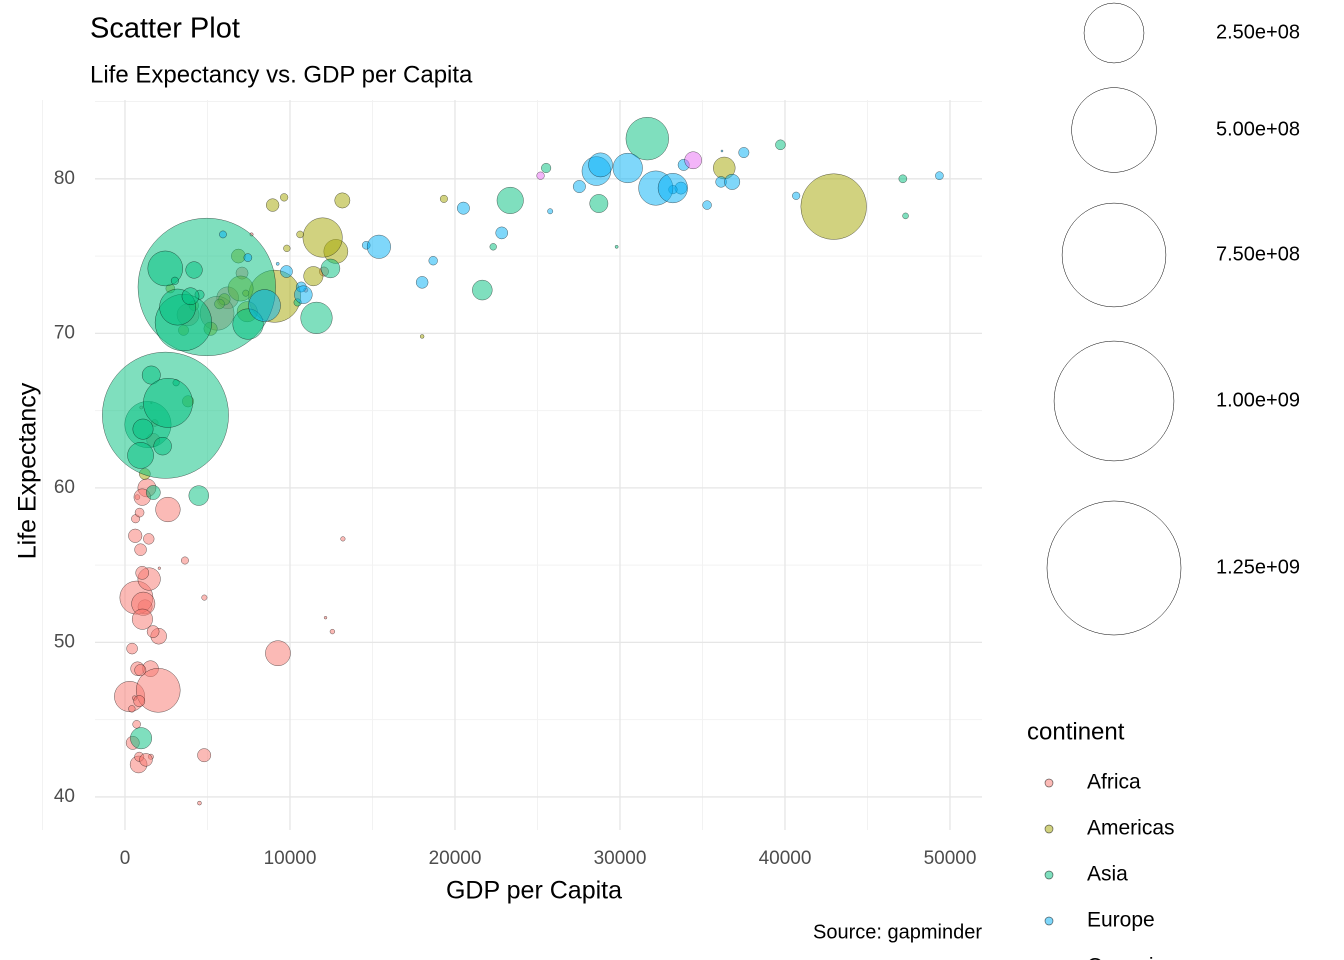 This screenshot has height=960, width=1344. Describe the element at coordinates (1076, 731) in the screenshot. I see `legend-title: continent` at that location.